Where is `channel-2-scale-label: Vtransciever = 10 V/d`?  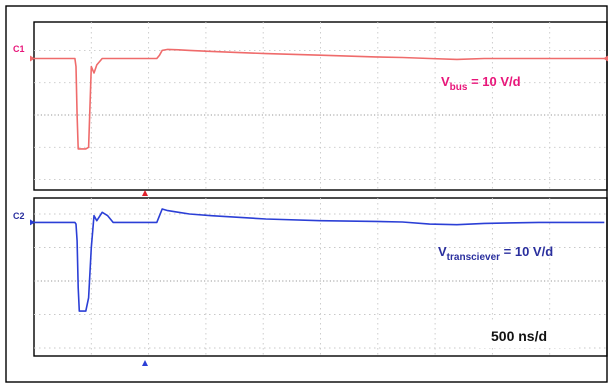 channel-2-scale-label: Vtransciever = 10 V/d is located at coordinates (495, 253).